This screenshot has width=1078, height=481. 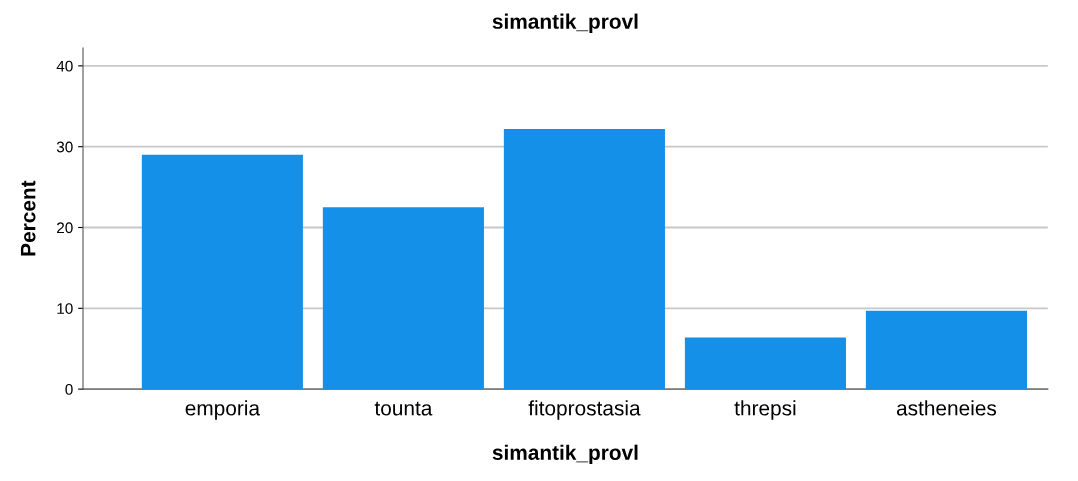 I want to click on y-tick-label: 10, so click(x=65, y=308).